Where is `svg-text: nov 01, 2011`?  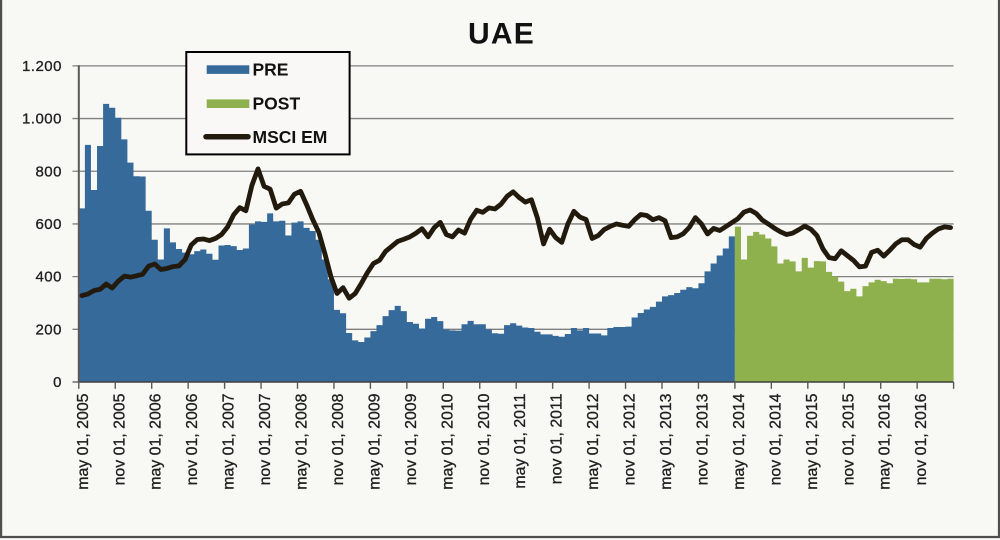 svg-text: nov 01, 2011 is located at coordinates (557, 438).